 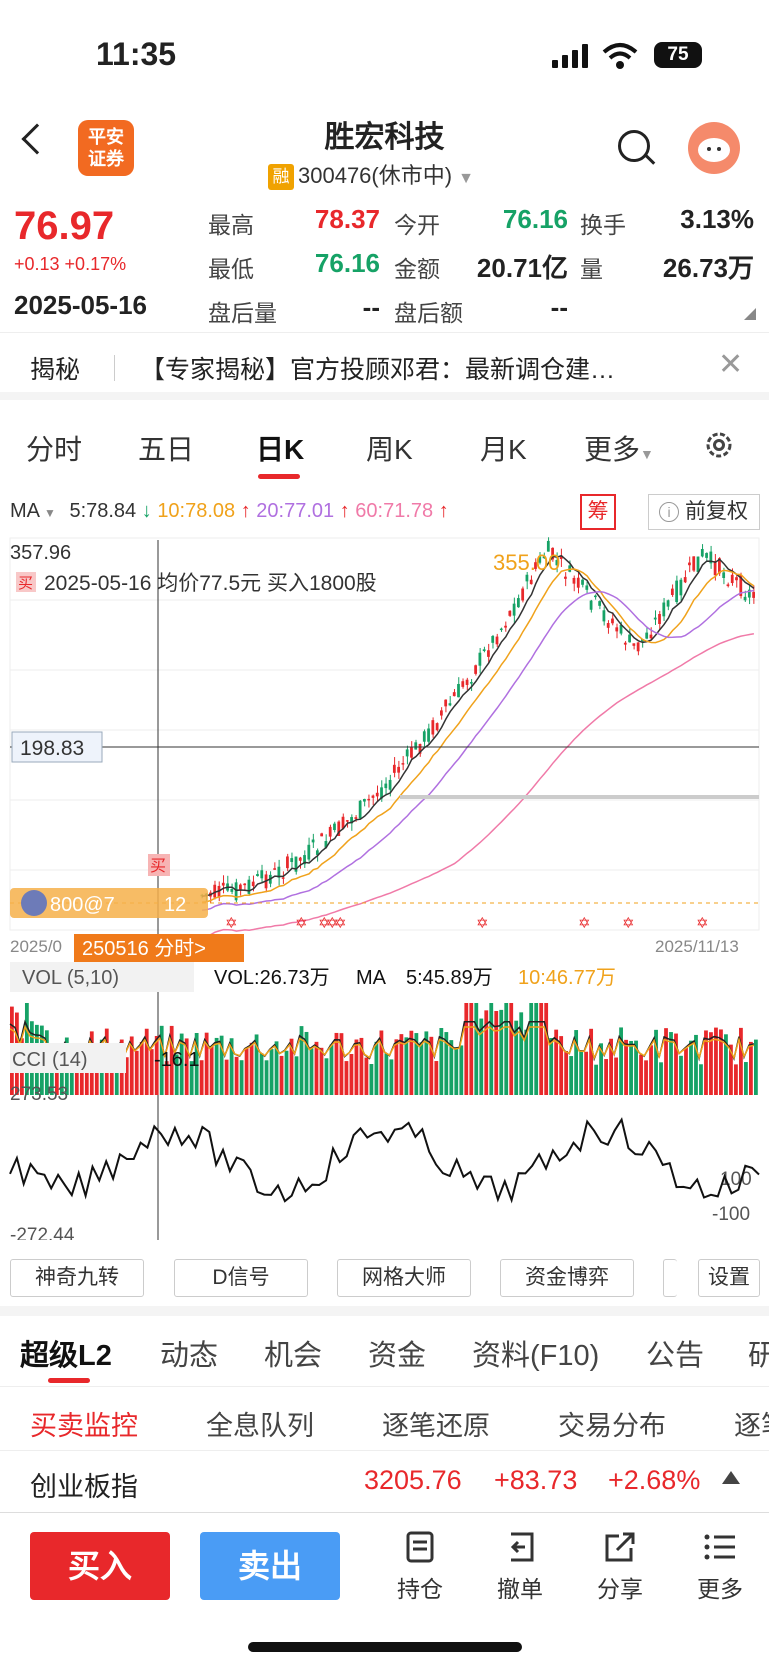 What do you see at coordinates (731, 1477) in the screenshot?
I see `collapse-arrow-icon` at bounding box center [731, 1477].